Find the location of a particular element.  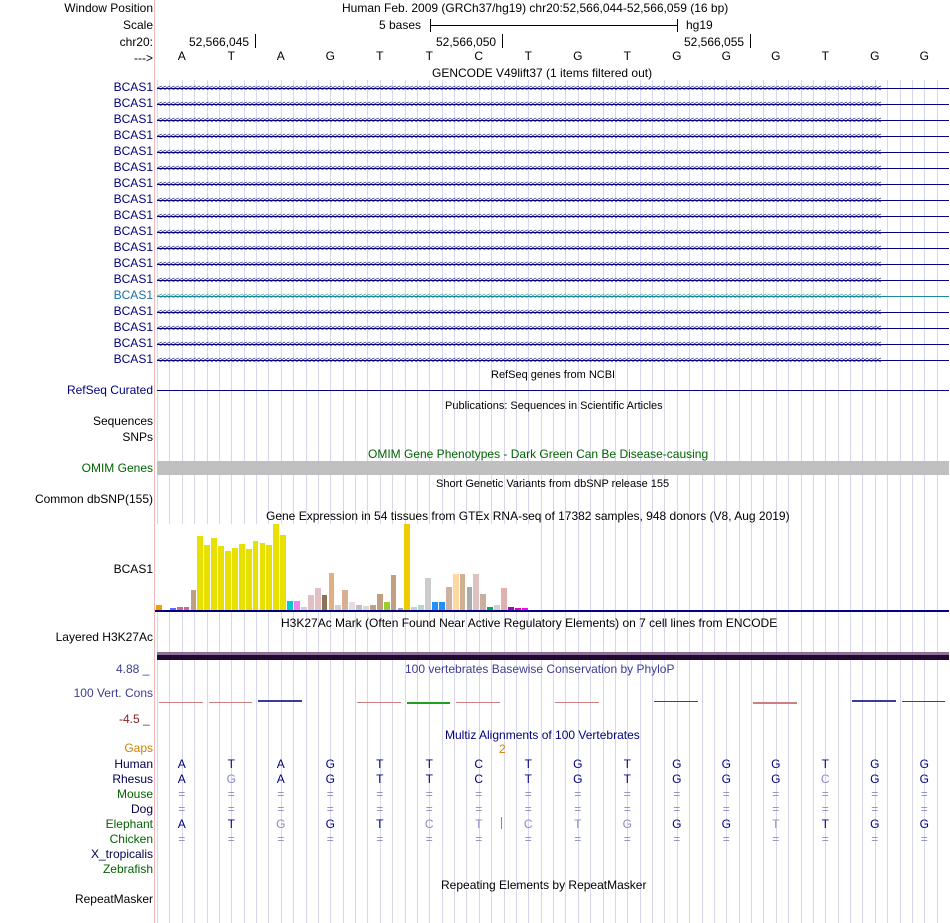

species-label: Elephant is located at coordinates (129, 824).